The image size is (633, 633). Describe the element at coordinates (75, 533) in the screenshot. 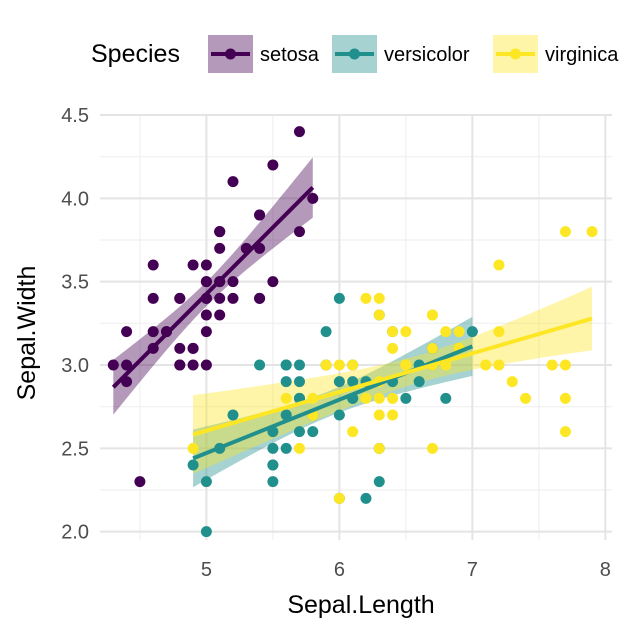

I see `y-tick-label: 2.0` at that location.